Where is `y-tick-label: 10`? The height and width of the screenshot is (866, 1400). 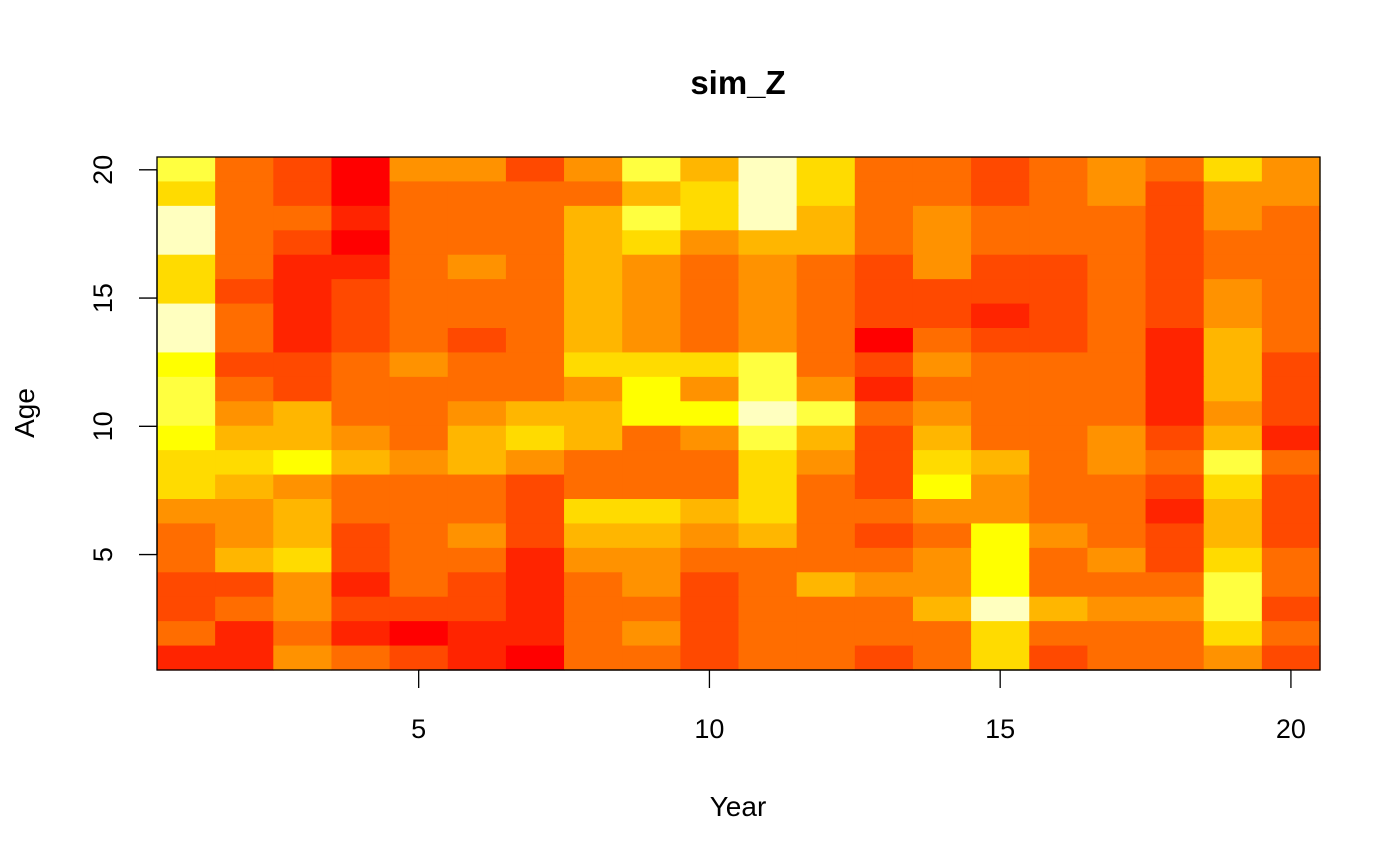
y-tick-label: 10 is located at coordinates (103, 426).